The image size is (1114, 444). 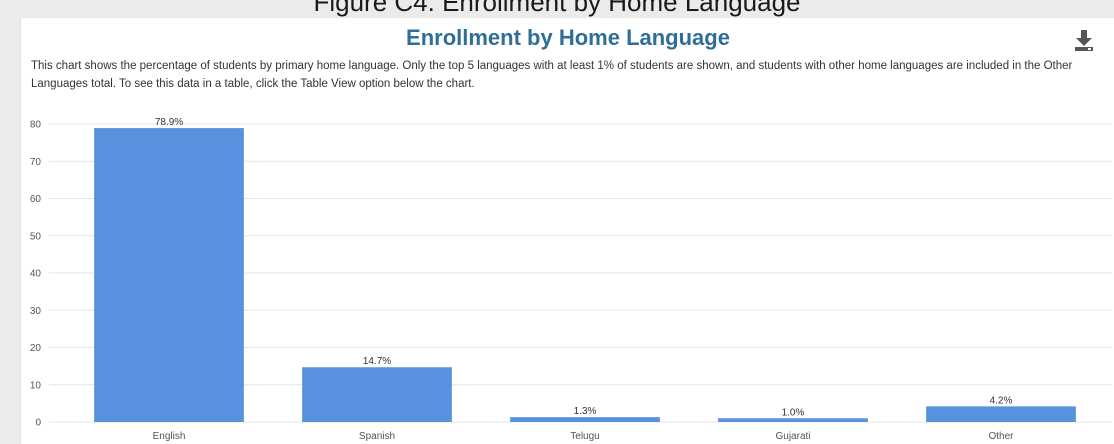 I want to click on y-tick-label: 40, so click(x=36, y=274).